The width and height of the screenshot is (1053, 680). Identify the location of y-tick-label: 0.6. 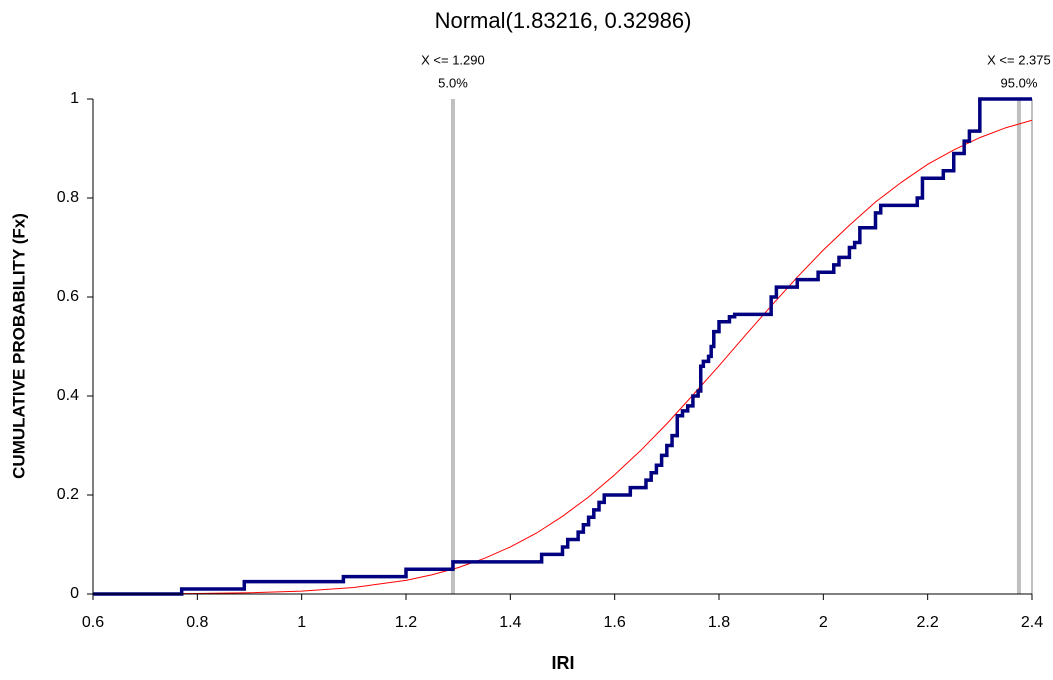
(68, 296).